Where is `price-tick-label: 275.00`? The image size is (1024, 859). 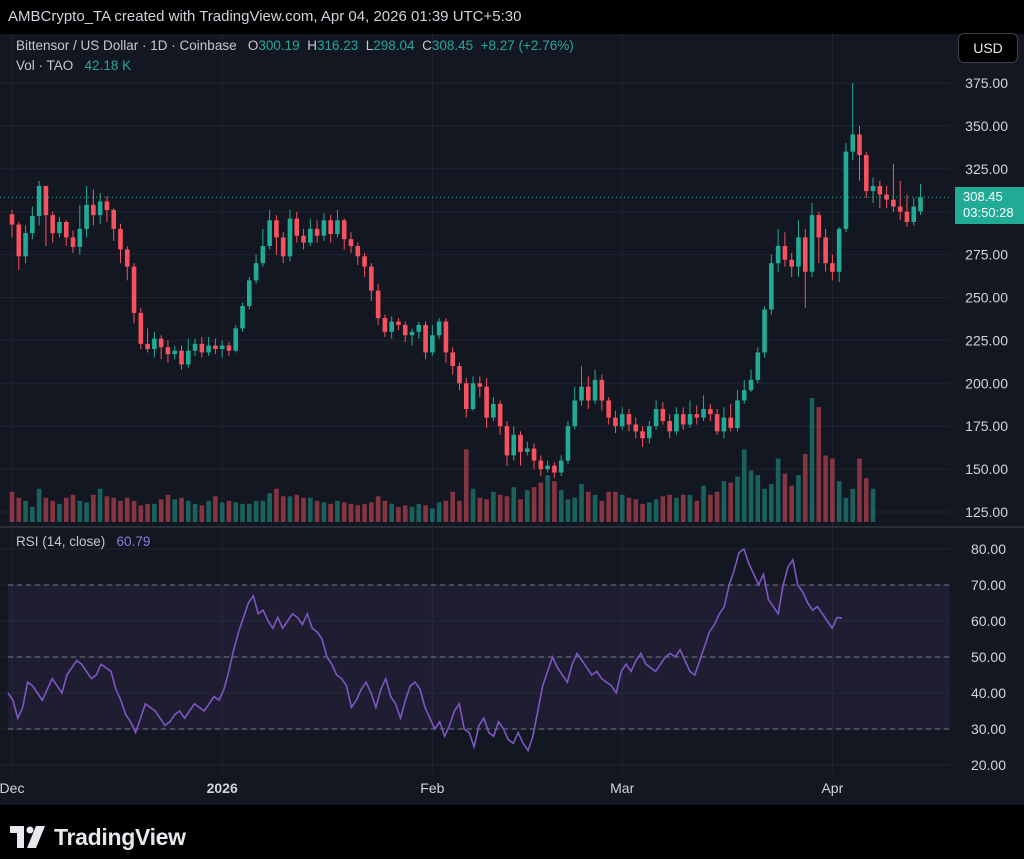 price-tick-label: 275.00 is located at coordinates (986, 255).